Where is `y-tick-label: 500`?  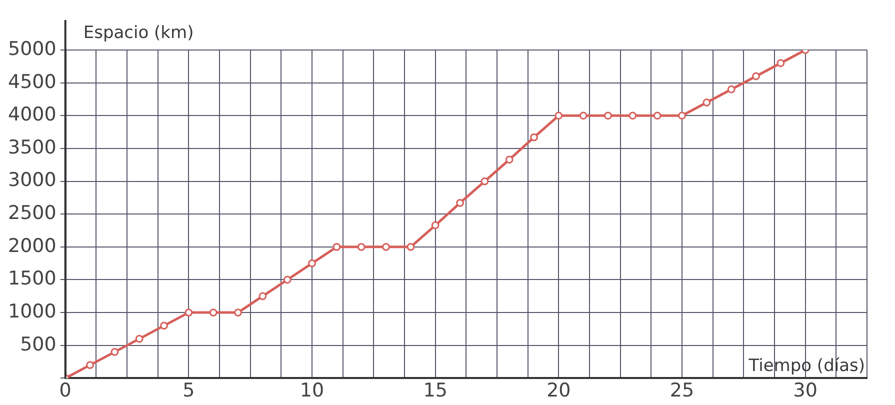
y-tick-label: 500 is located at coordinates (38, 344).